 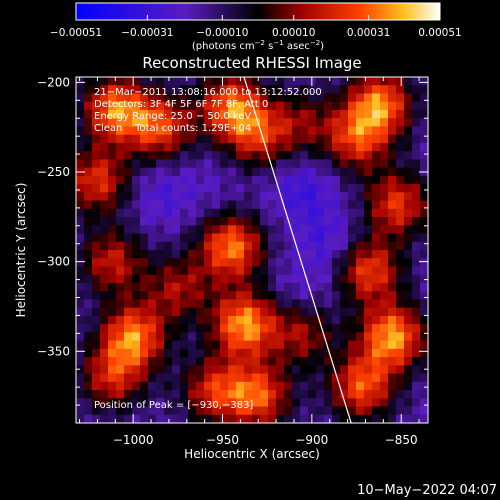 I want to click on colorbar, so click(x=258, y=11).